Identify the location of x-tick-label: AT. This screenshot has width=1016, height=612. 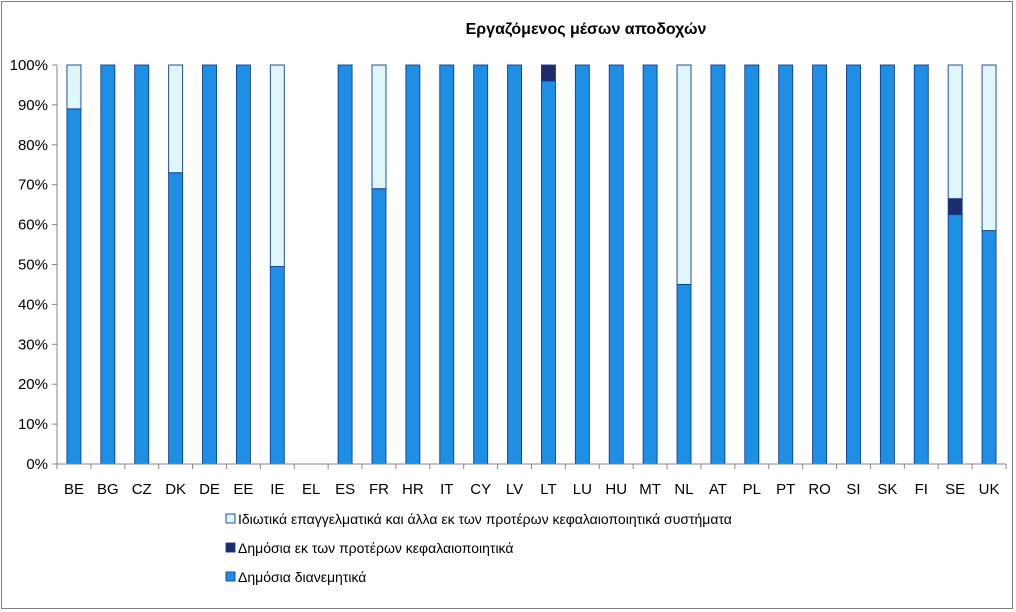
(718, 489).